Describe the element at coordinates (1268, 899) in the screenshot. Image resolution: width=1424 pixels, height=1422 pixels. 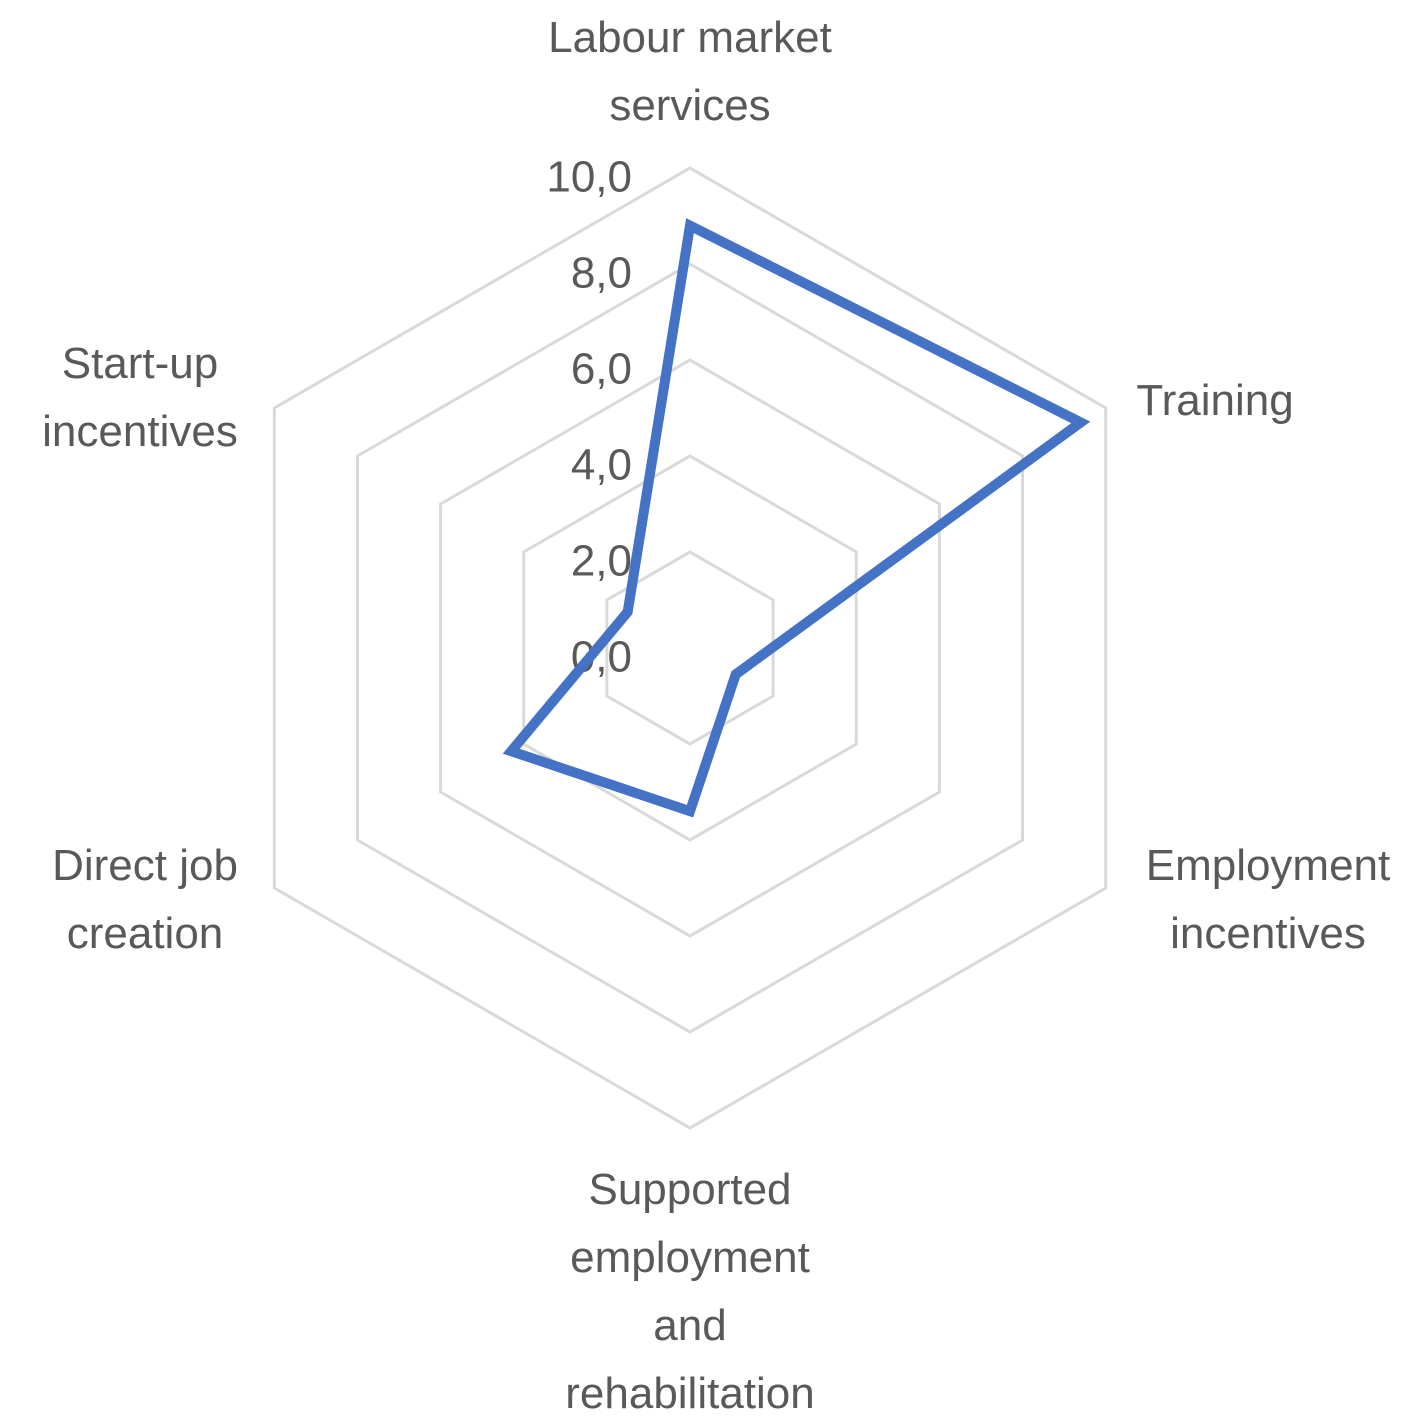
I see `category-label: Employment incentives` at that location.